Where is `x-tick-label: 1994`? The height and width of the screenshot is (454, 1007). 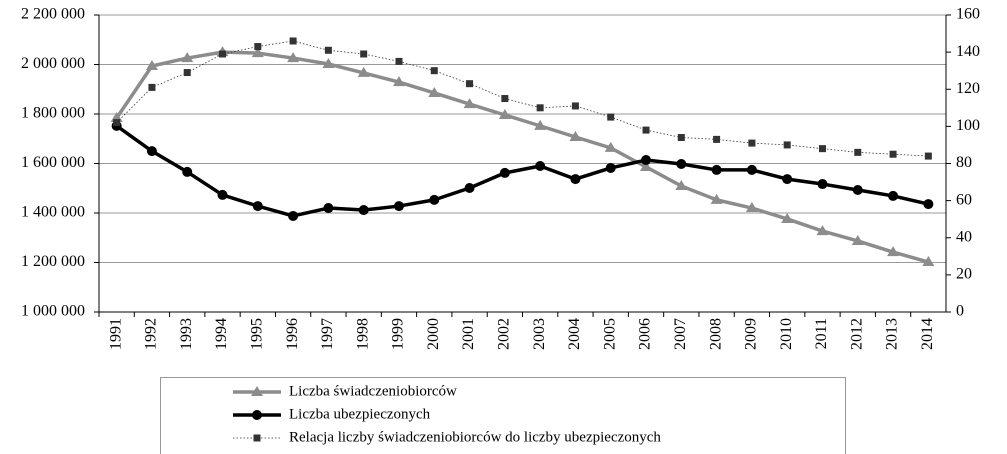 x-tick-label: 1994 is located at coordinates (221, 334).